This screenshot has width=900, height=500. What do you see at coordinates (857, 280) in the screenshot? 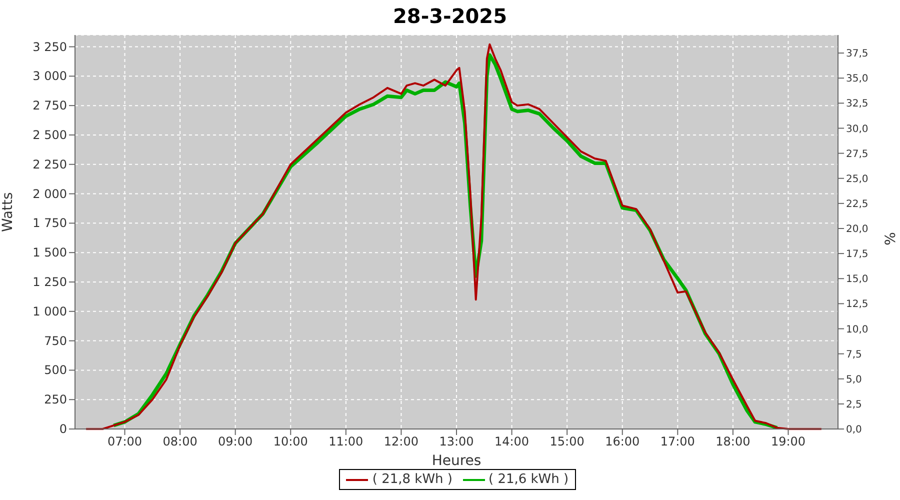
I see `y2-tick-label: 15,0` at bounding box center [857, 280].